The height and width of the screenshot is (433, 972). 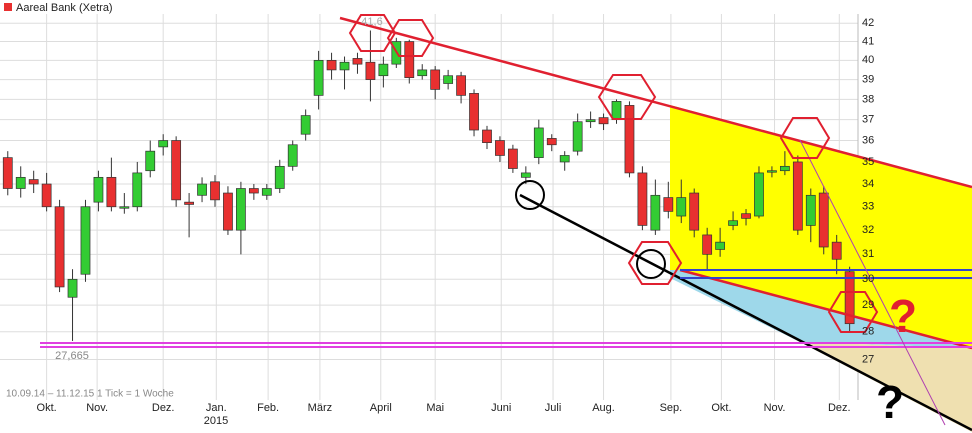 What do you see at coordinates (868, 332) in the screenshot?
I see `y-tick-label: 28` at bounding box center [868, 332].